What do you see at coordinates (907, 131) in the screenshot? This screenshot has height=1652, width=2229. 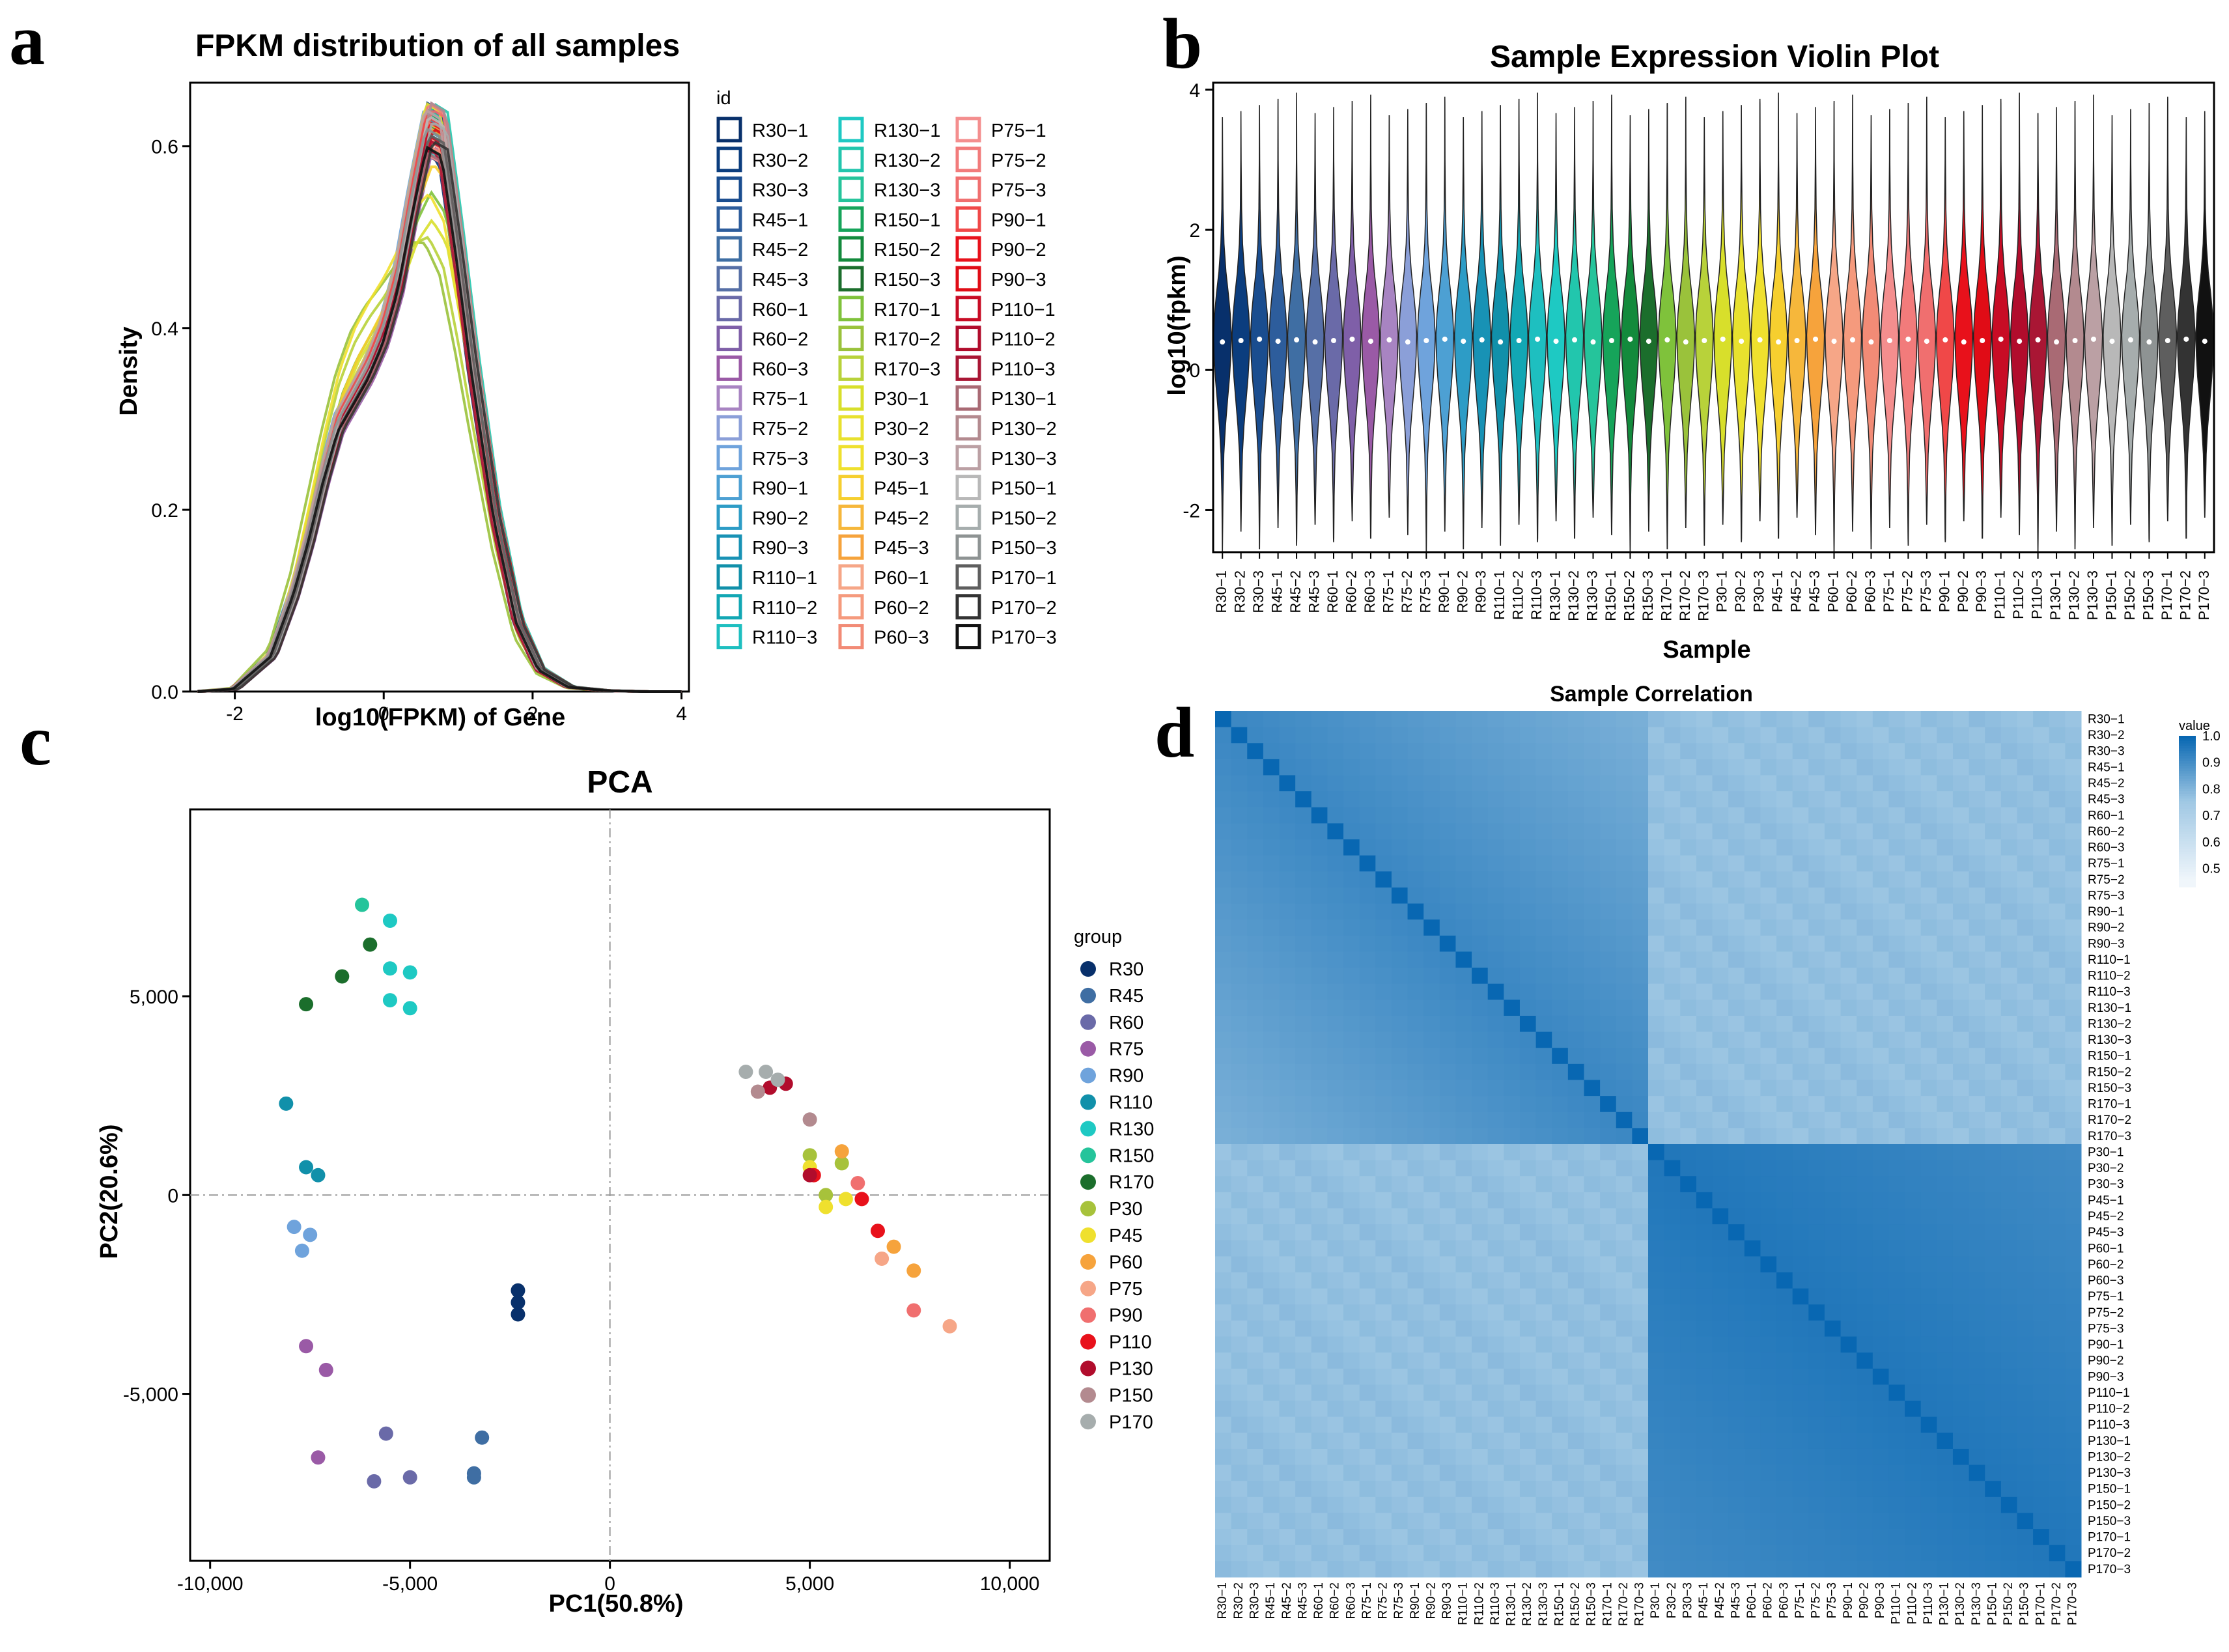 I see `density-legend-label: R130−1` at bounding box center [907, 131].